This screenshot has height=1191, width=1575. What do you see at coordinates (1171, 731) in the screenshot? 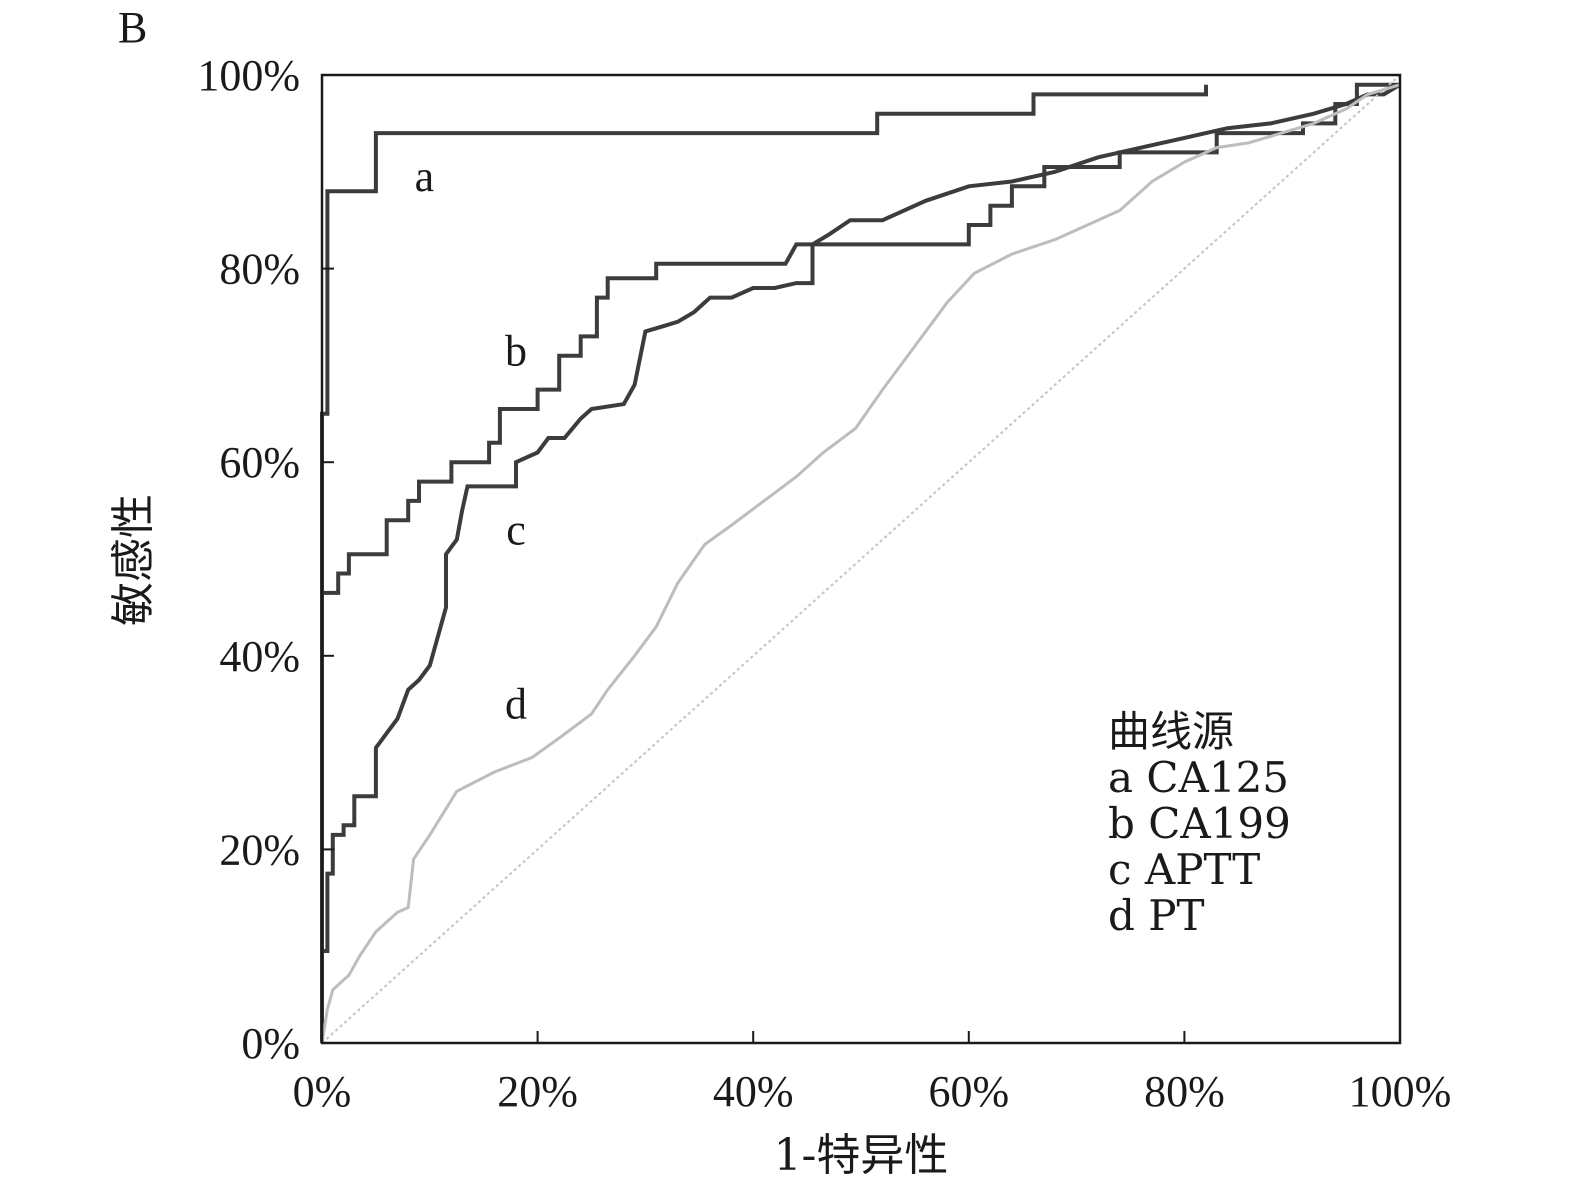
I see `legend-title: 曲线源` at bounding box center [1171, 731].